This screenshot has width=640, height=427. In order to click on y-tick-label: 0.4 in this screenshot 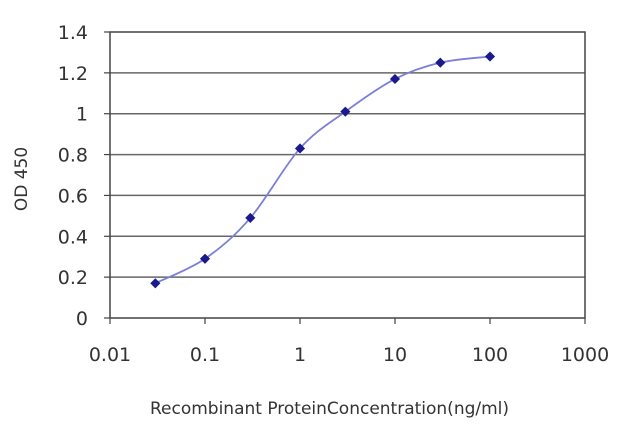, I will do `click(73, 237)`.